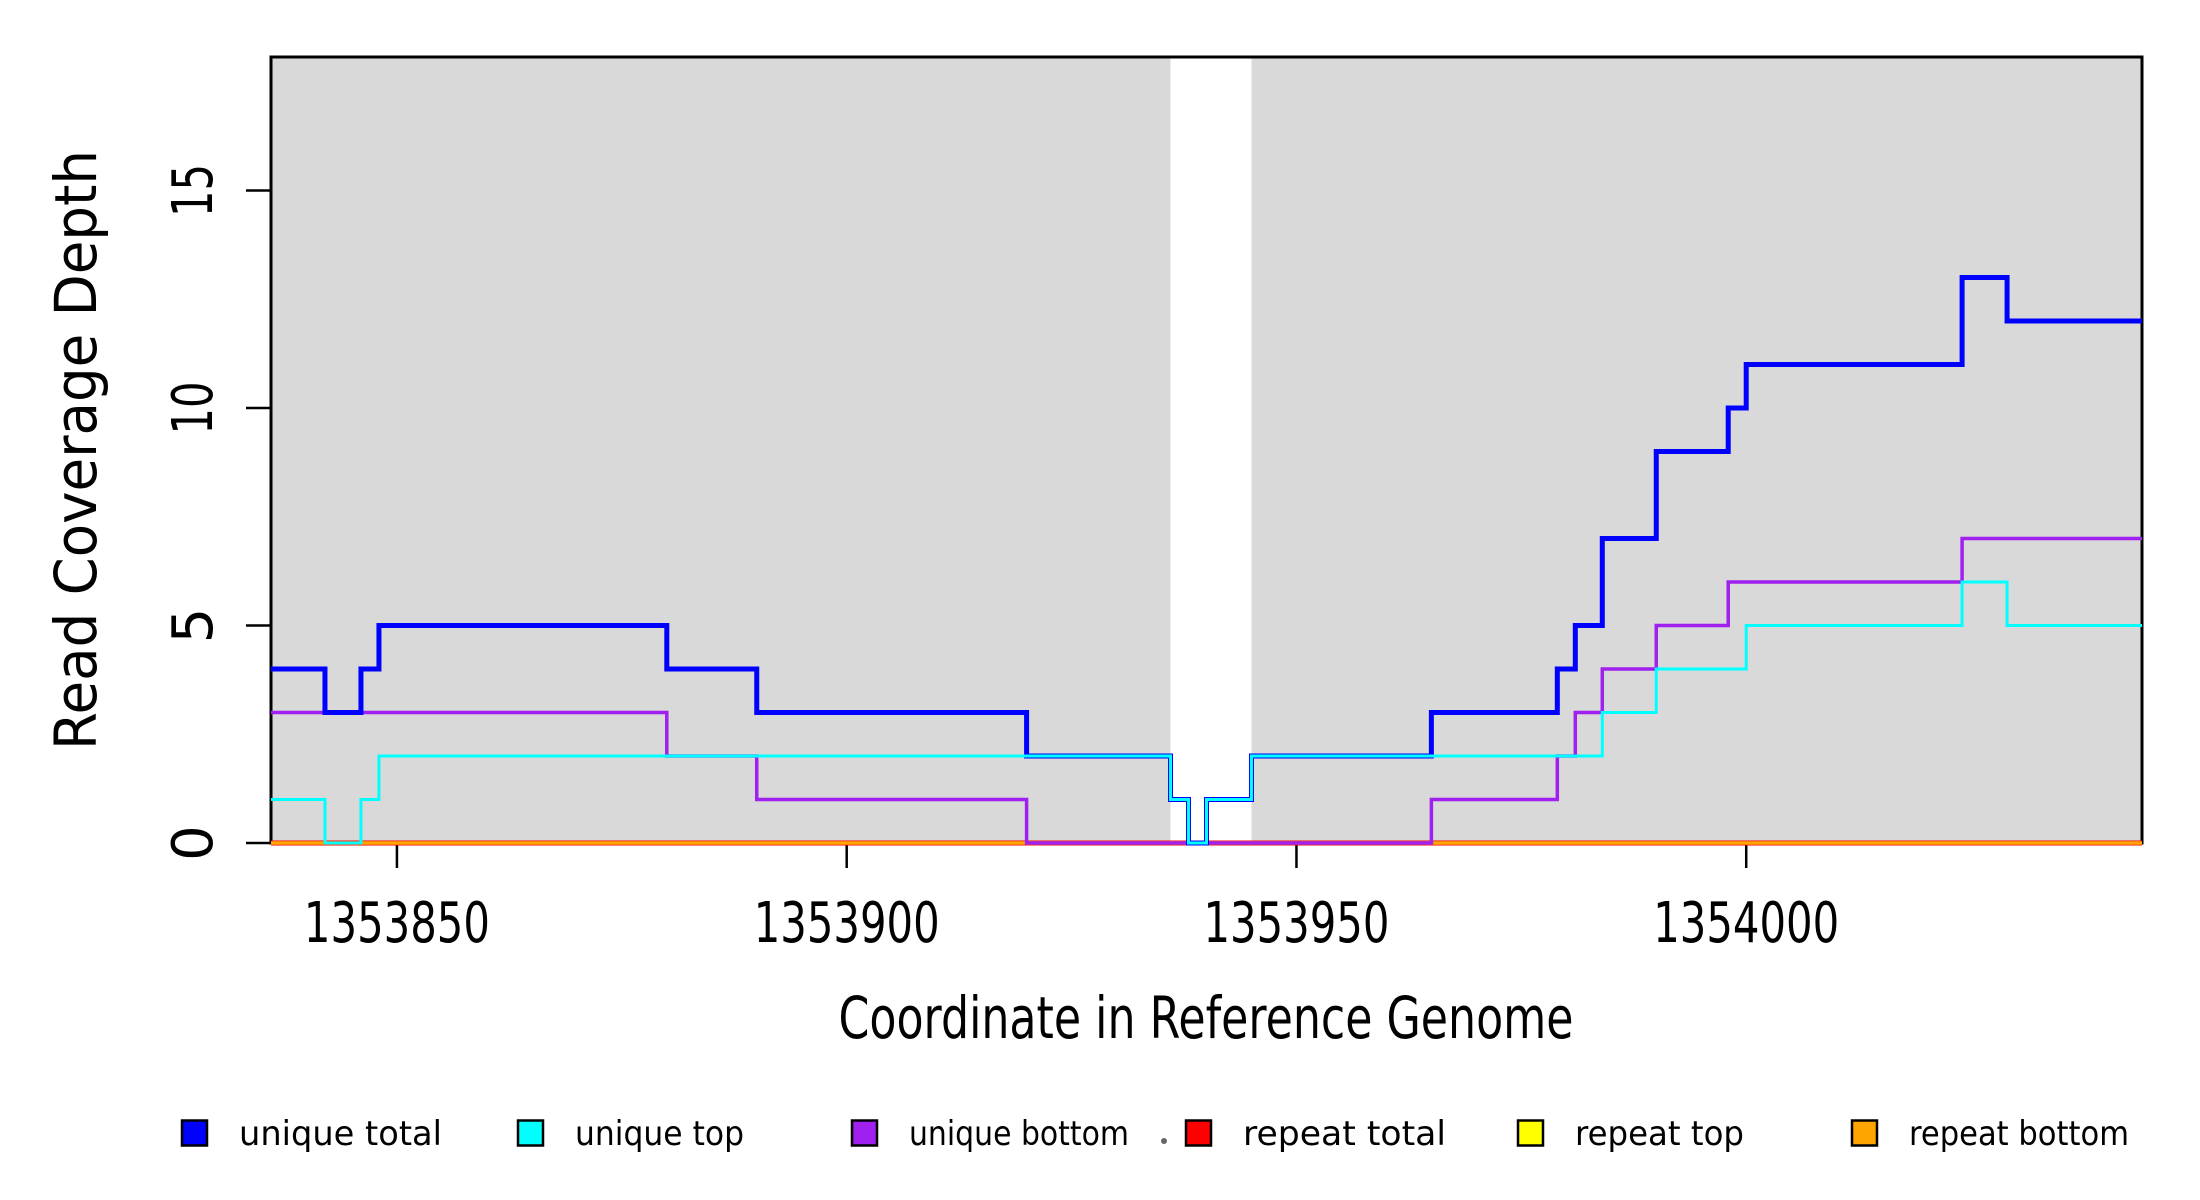 Image resolution: width=2200 pixels, height=1200 pixels. Describe the element at coordinates (659, 1134) in the screenshot. I see `legend-label: unique top` at that location.